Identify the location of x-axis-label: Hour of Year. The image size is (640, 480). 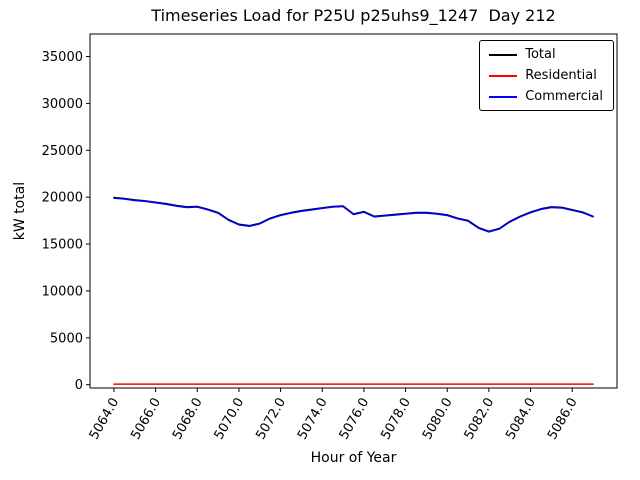
(353, 458).